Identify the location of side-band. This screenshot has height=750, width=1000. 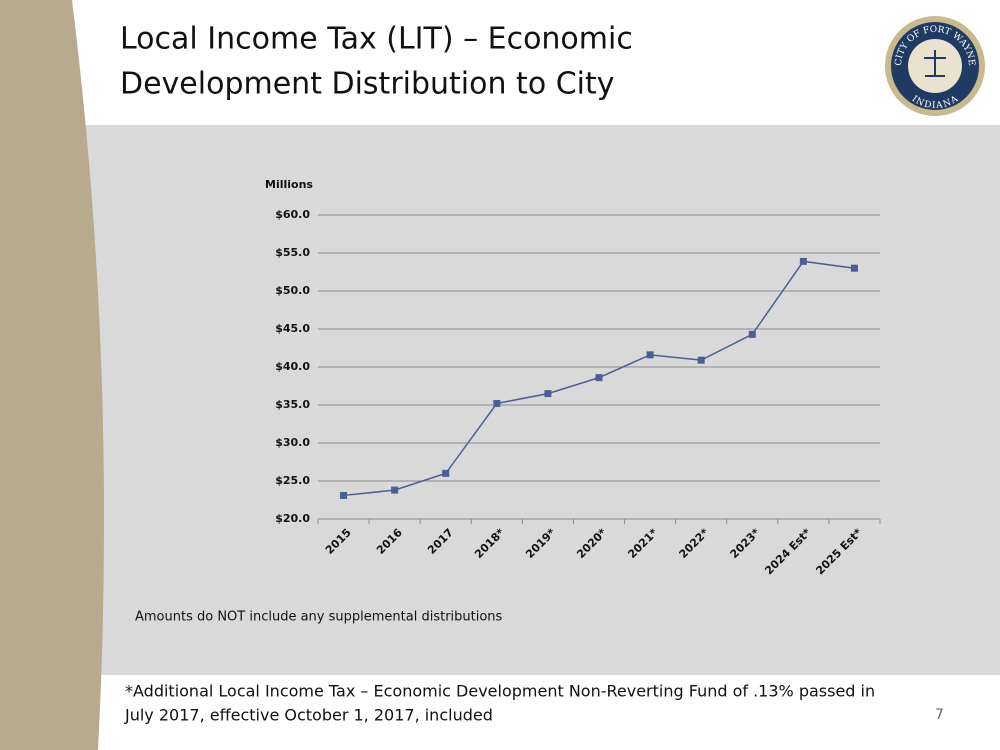
(52, 375).